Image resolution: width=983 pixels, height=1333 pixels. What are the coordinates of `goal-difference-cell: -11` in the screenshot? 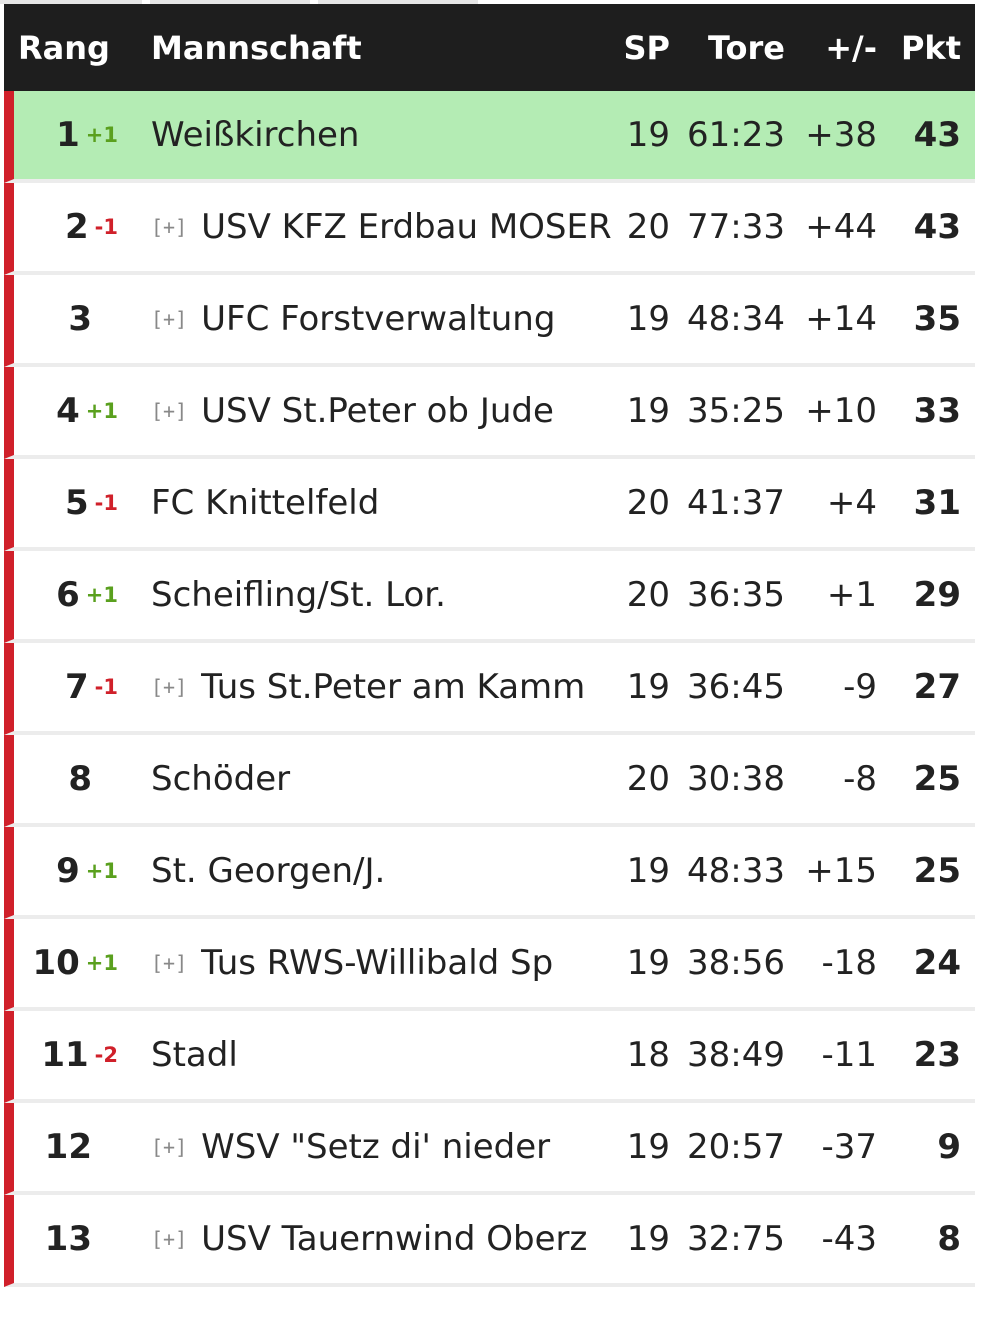 It's located at (849, 1055).